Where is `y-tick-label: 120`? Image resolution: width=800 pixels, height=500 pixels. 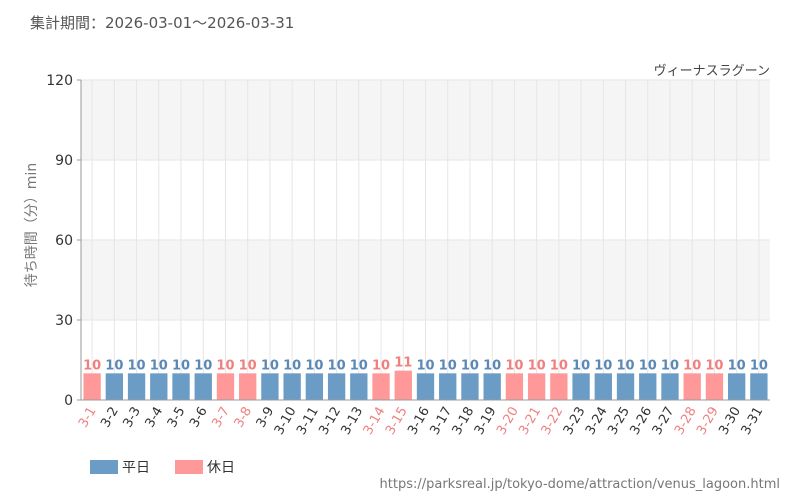
y-tick-label: 120 is located at coordinates (59, 81).